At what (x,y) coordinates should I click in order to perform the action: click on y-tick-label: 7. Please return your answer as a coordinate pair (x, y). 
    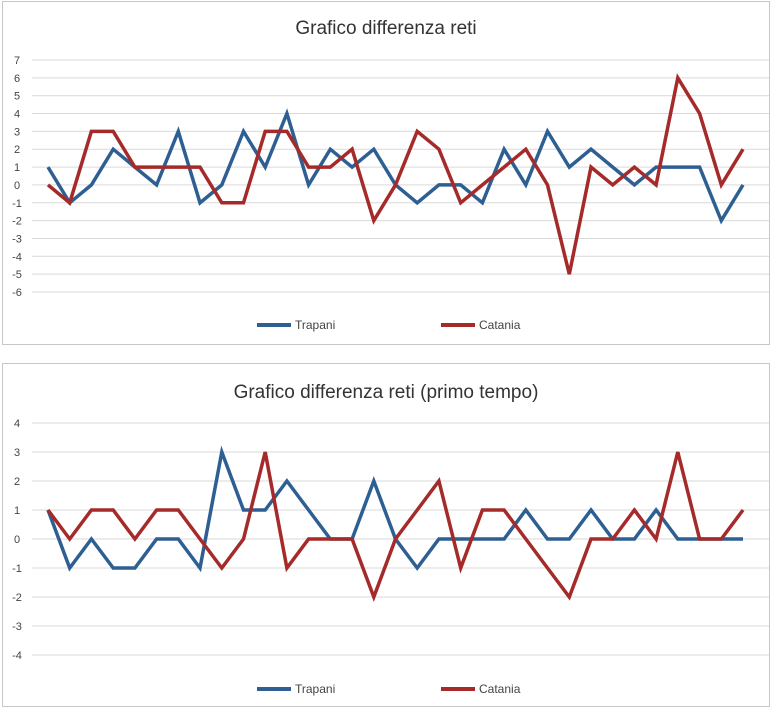
    Looking at the image, I should click on (17, 61).